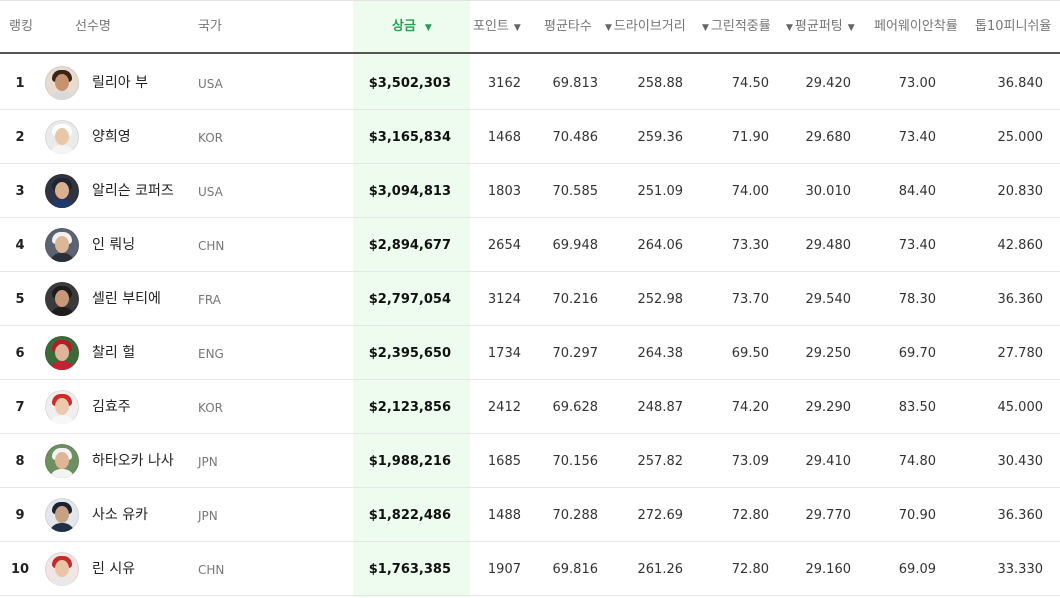 The height and width of the screenshot is (598, 1060). Describe the element at coordinates (917, 299) in the screenshot. I see `fairway-accuracy-cell: 78.30` at that location.